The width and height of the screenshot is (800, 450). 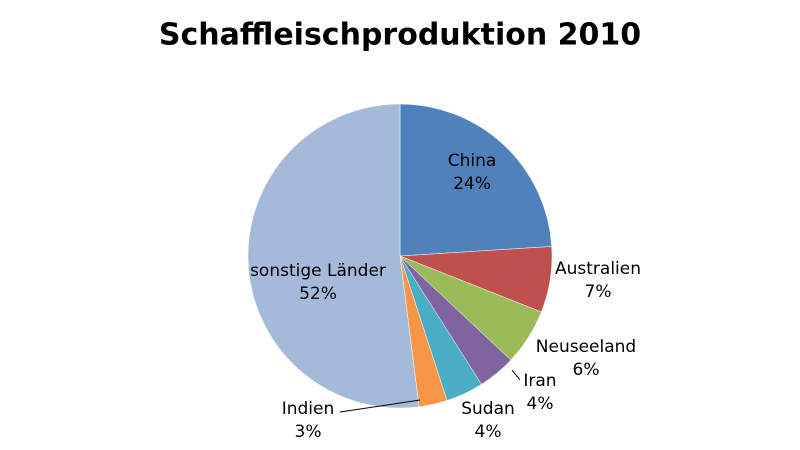 I want to click on slice-value-label: 52%, so click(x=318, y=294).